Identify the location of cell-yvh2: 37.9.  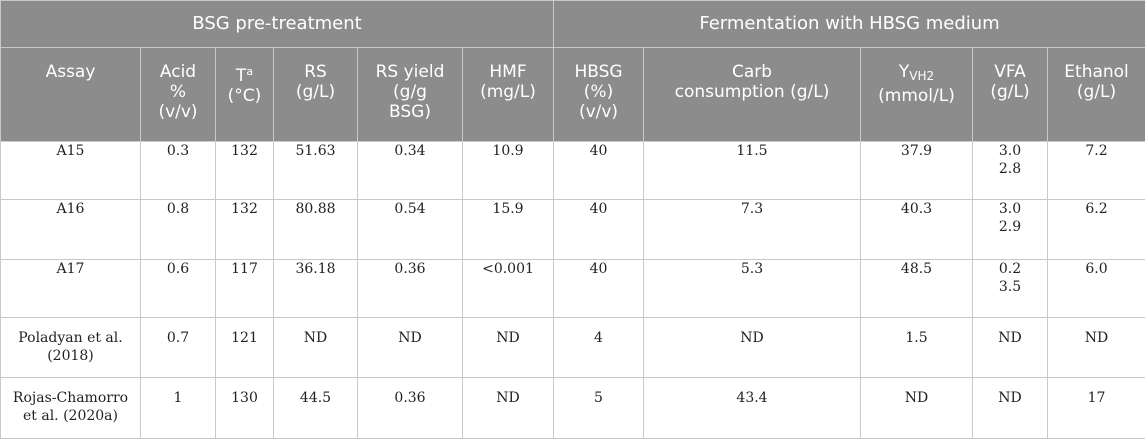
(917, 171).